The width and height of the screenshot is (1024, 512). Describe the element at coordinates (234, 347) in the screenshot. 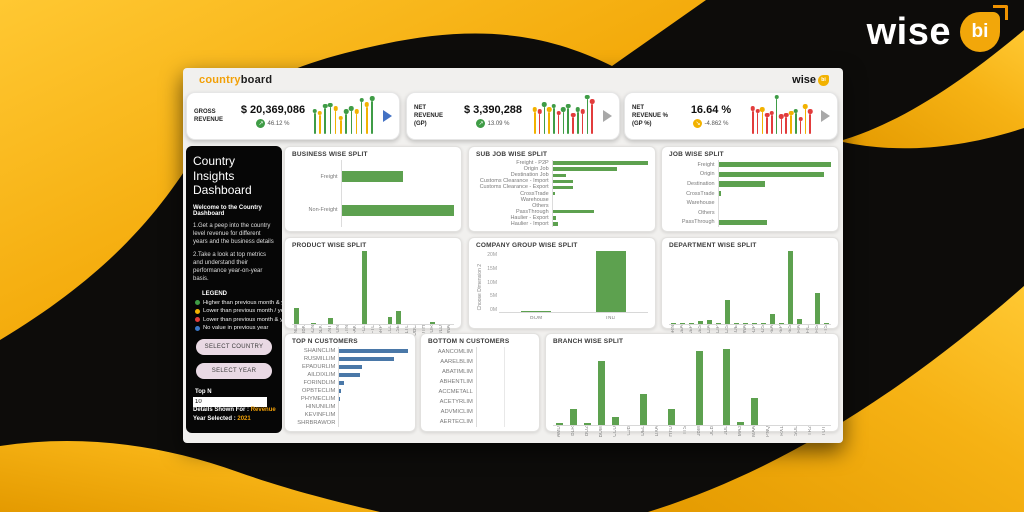

I see `select-country-button: SELECT COUNTRY` at that location.